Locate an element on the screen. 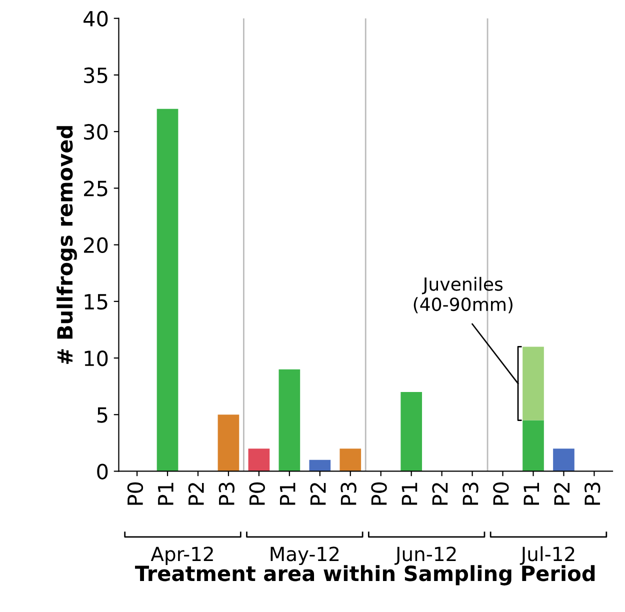  y-tick-label: 5 is located at coordinates (102, 415).